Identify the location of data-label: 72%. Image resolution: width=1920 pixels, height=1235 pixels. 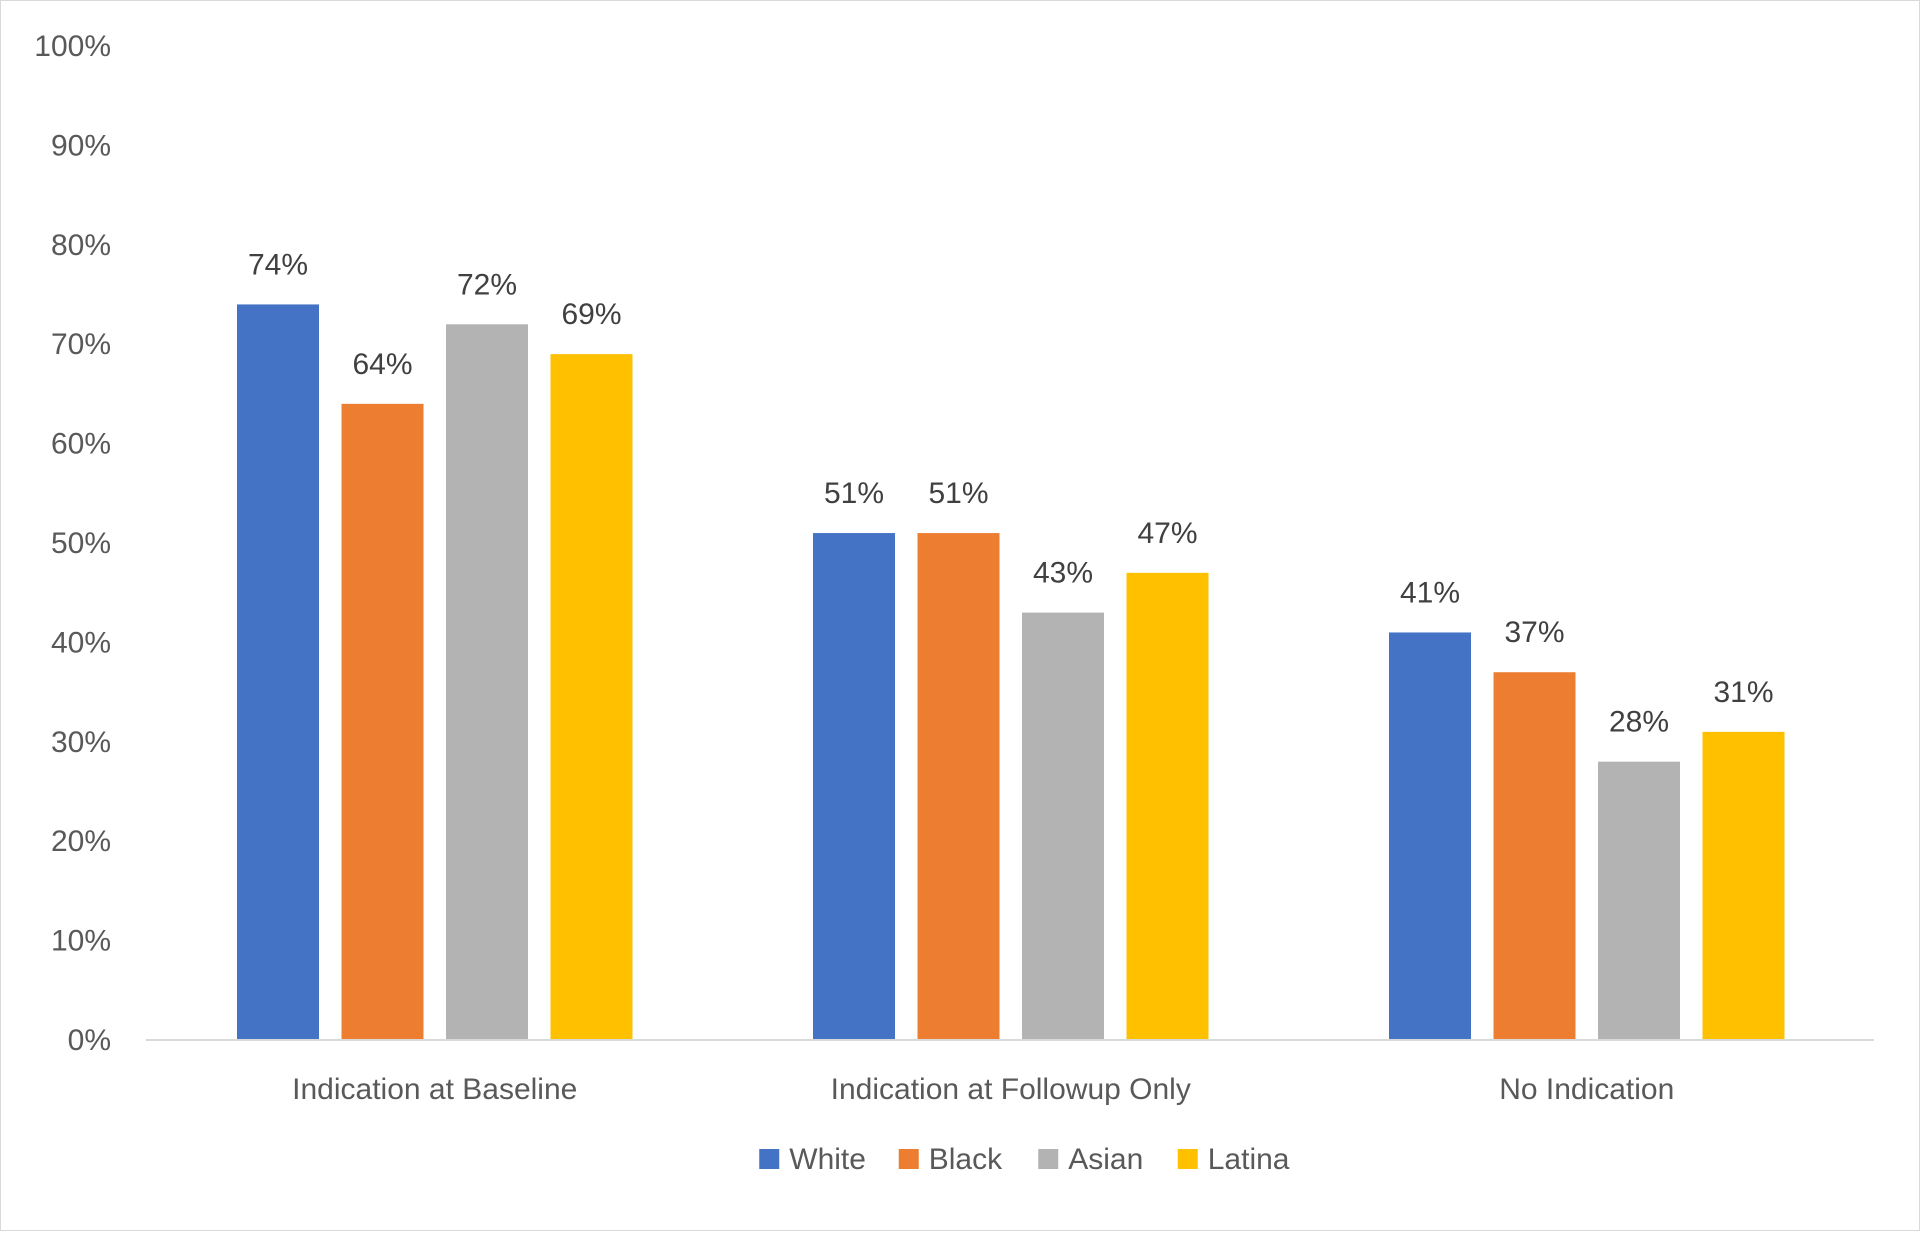
(487, 284).